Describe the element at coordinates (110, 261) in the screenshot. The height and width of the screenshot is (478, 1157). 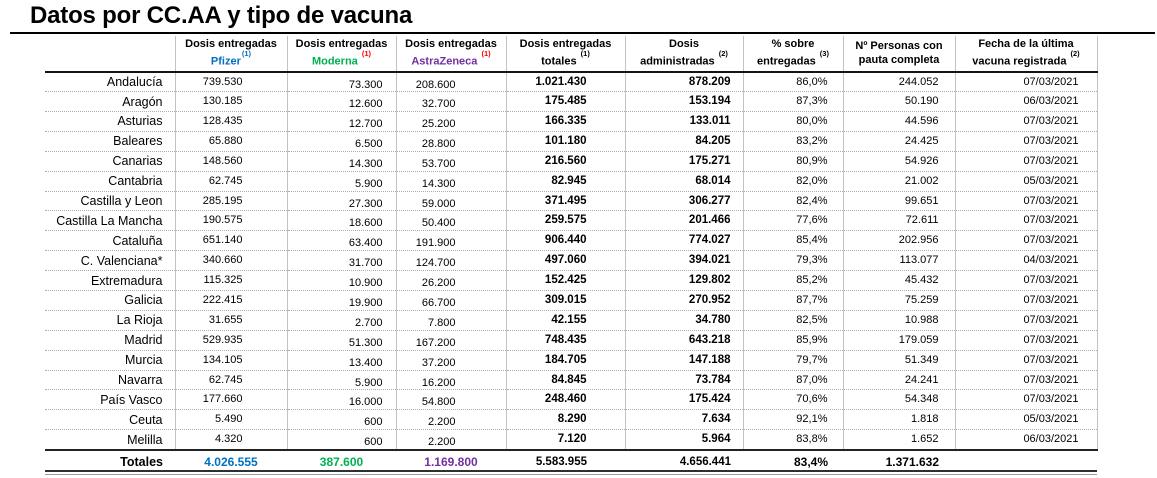
I see `region-name: C. Valenciana*` at that location.